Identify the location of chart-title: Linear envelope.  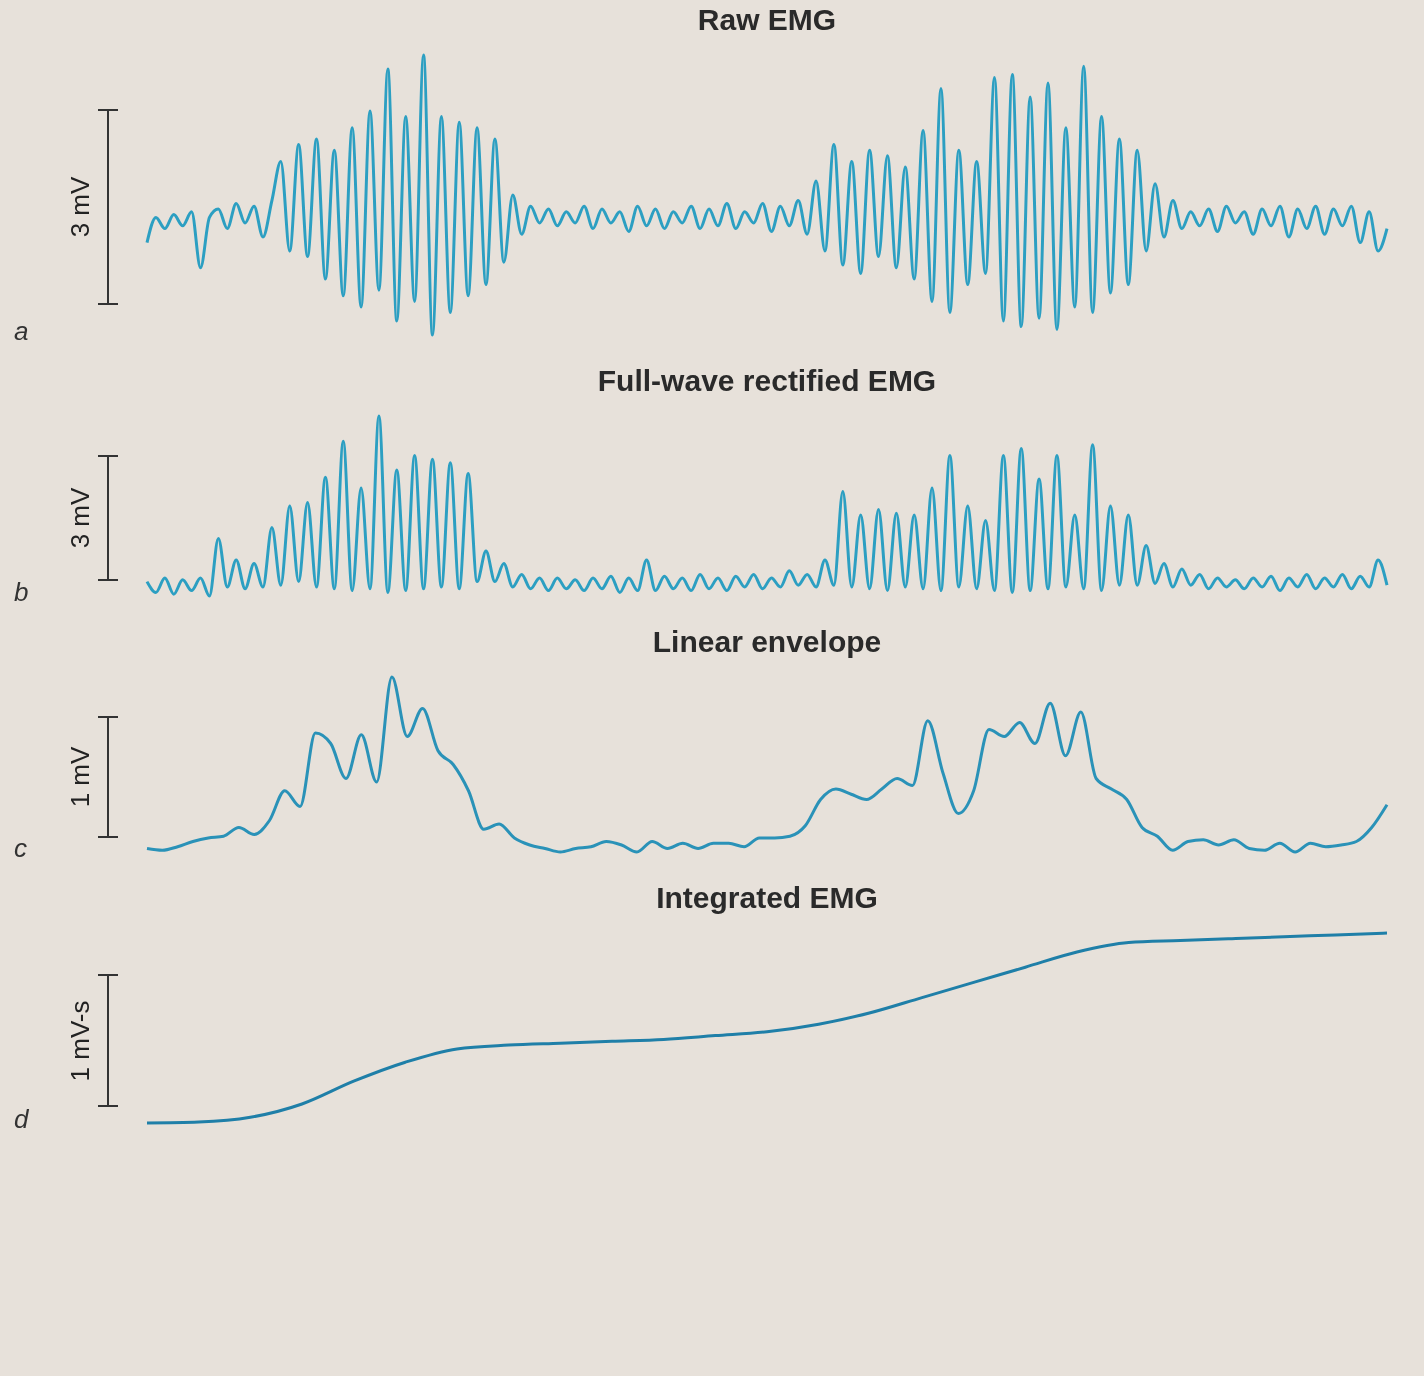
(767, 641).